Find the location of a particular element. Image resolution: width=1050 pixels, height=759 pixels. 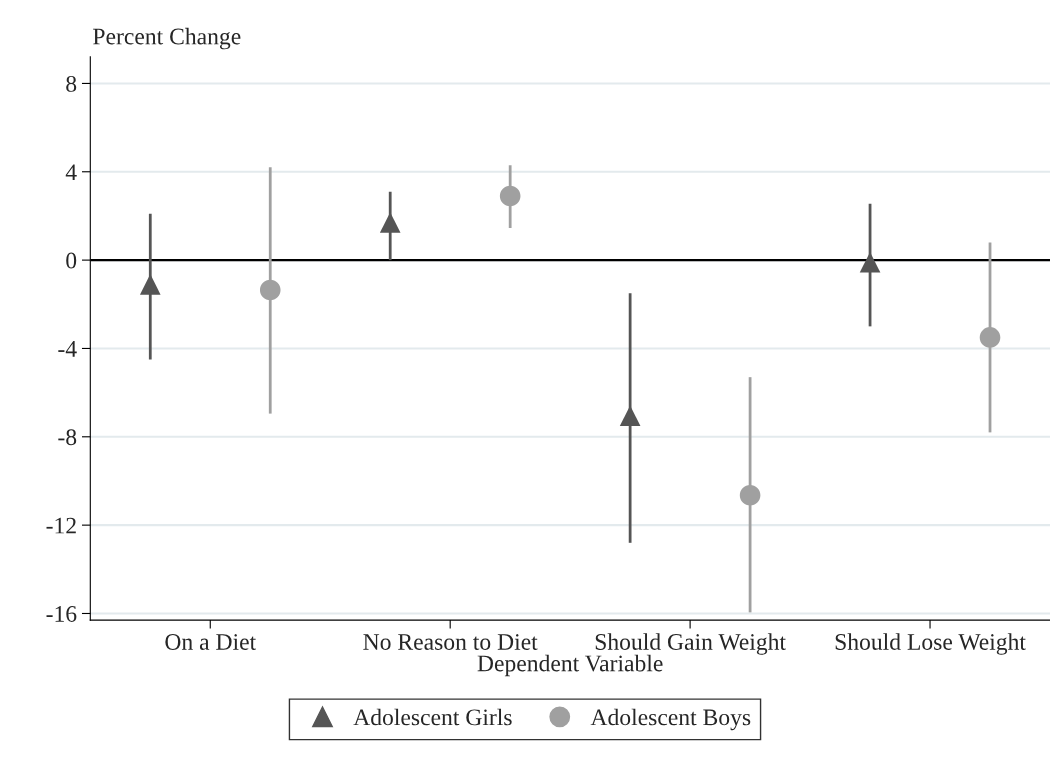

x-tick-label: No Reason to Diet is located at coordinates (450, 642).